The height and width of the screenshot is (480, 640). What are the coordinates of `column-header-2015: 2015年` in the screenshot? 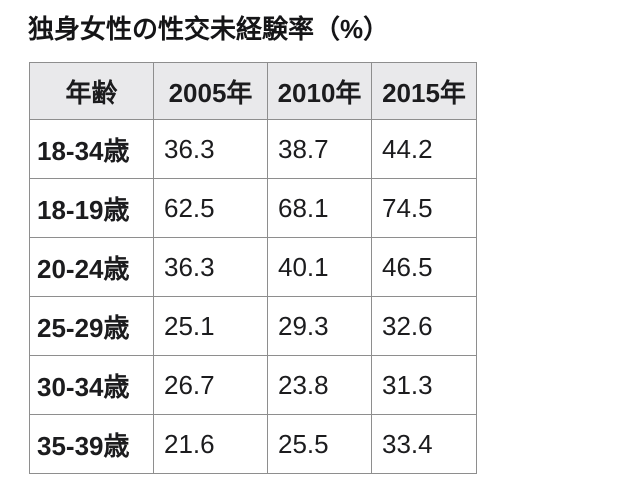 It's located at (424, 91).